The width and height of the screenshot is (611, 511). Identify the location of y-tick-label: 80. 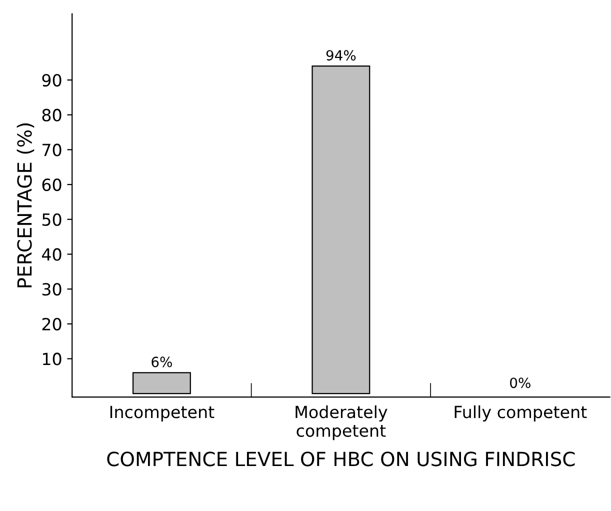
(52, 115).